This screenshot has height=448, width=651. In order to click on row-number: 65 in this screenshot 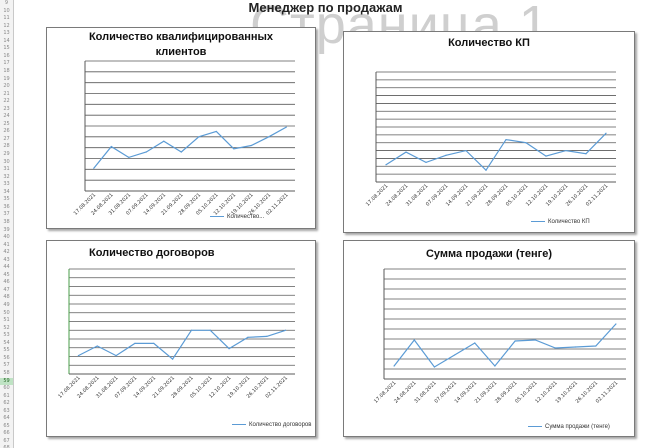, I will do `click(6, 425)`.